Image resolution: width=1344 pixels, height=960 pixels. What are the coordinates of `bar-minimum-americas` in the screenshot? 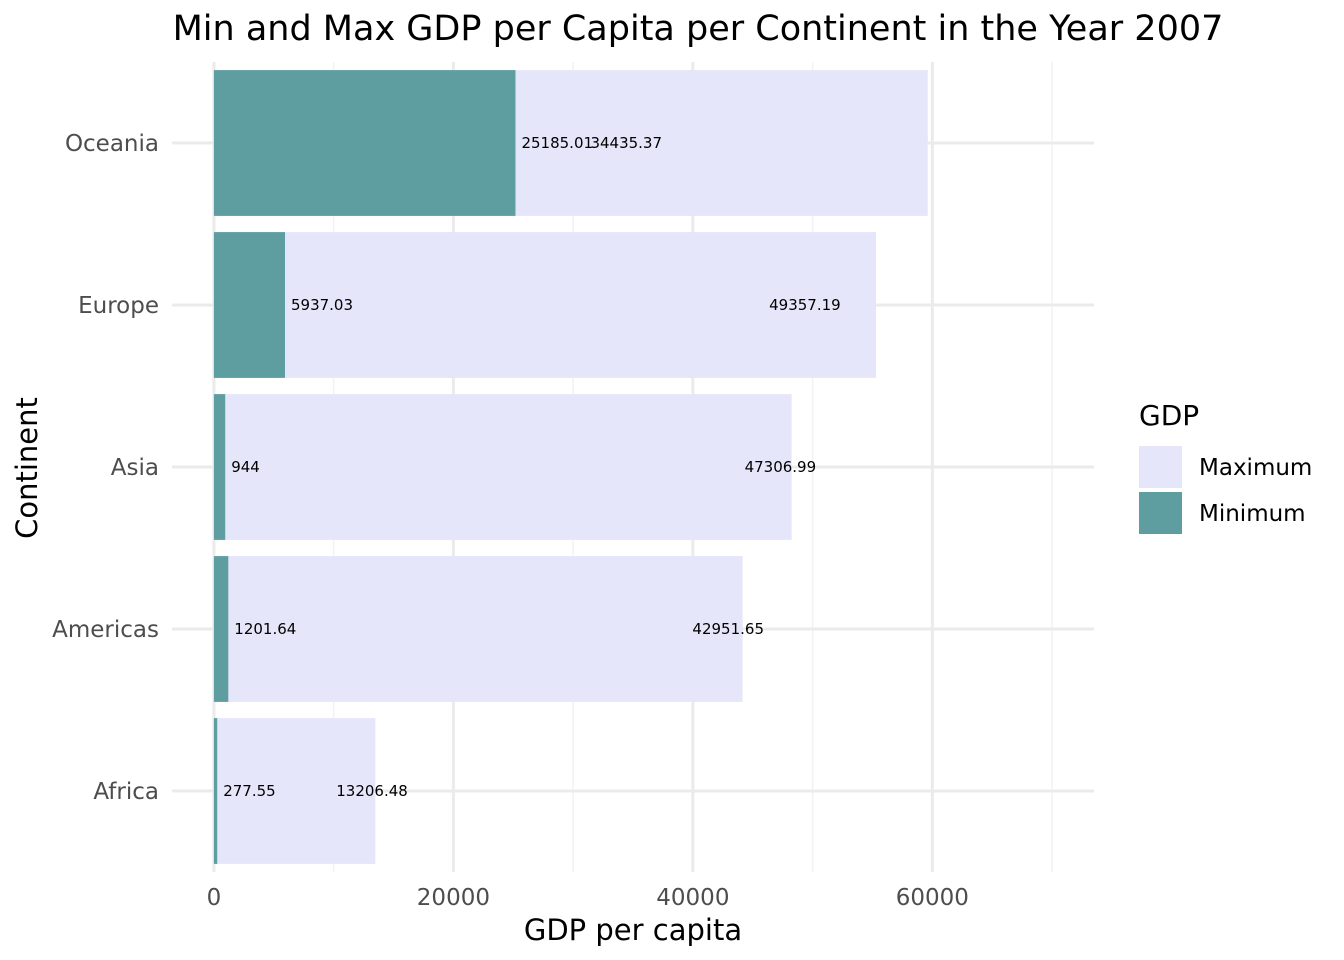 It's located at (221, 629).